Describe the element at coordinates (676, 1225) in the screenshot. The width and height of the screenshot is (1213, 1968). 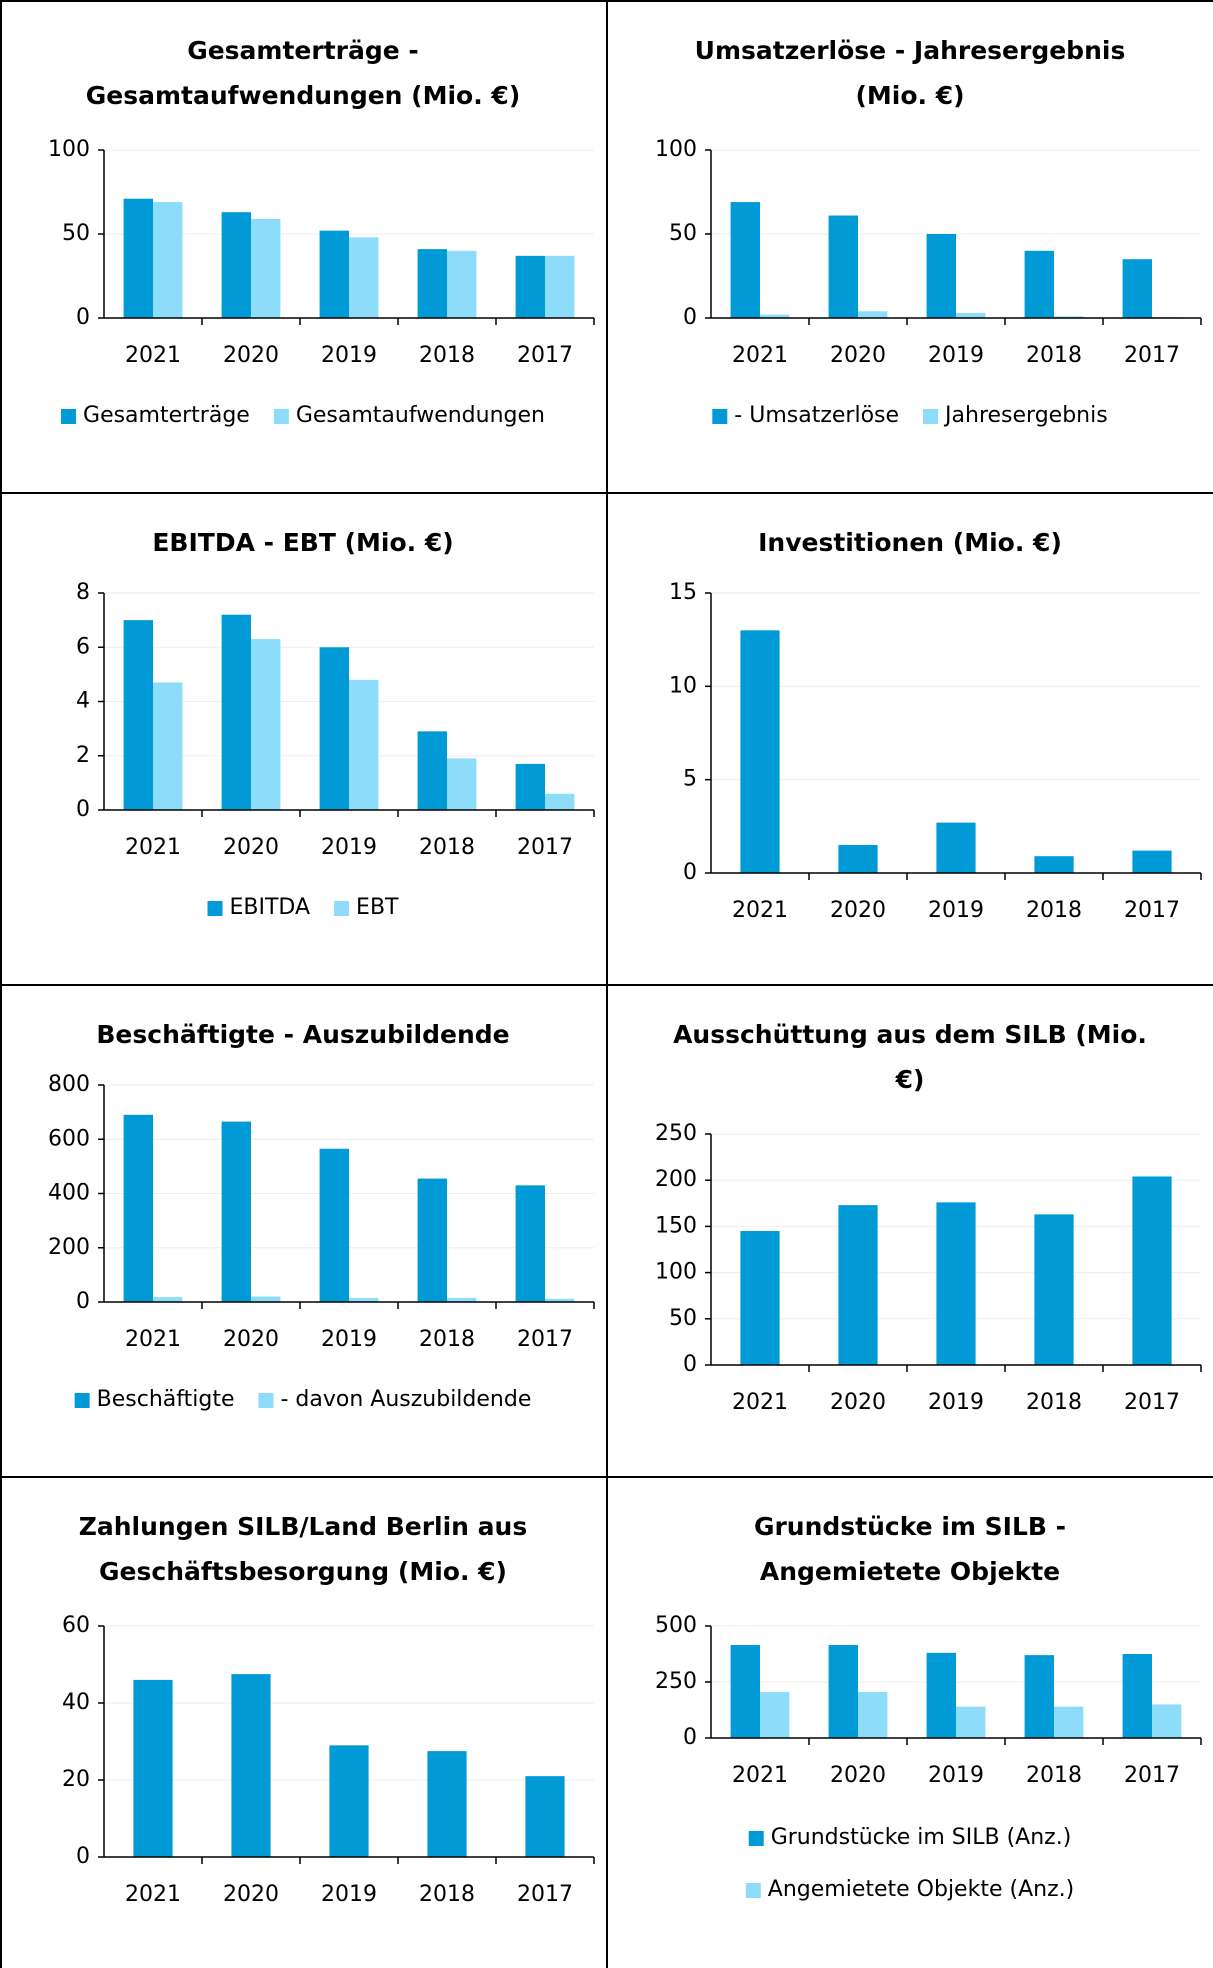
I see `y-tick-label: 150` at that location.